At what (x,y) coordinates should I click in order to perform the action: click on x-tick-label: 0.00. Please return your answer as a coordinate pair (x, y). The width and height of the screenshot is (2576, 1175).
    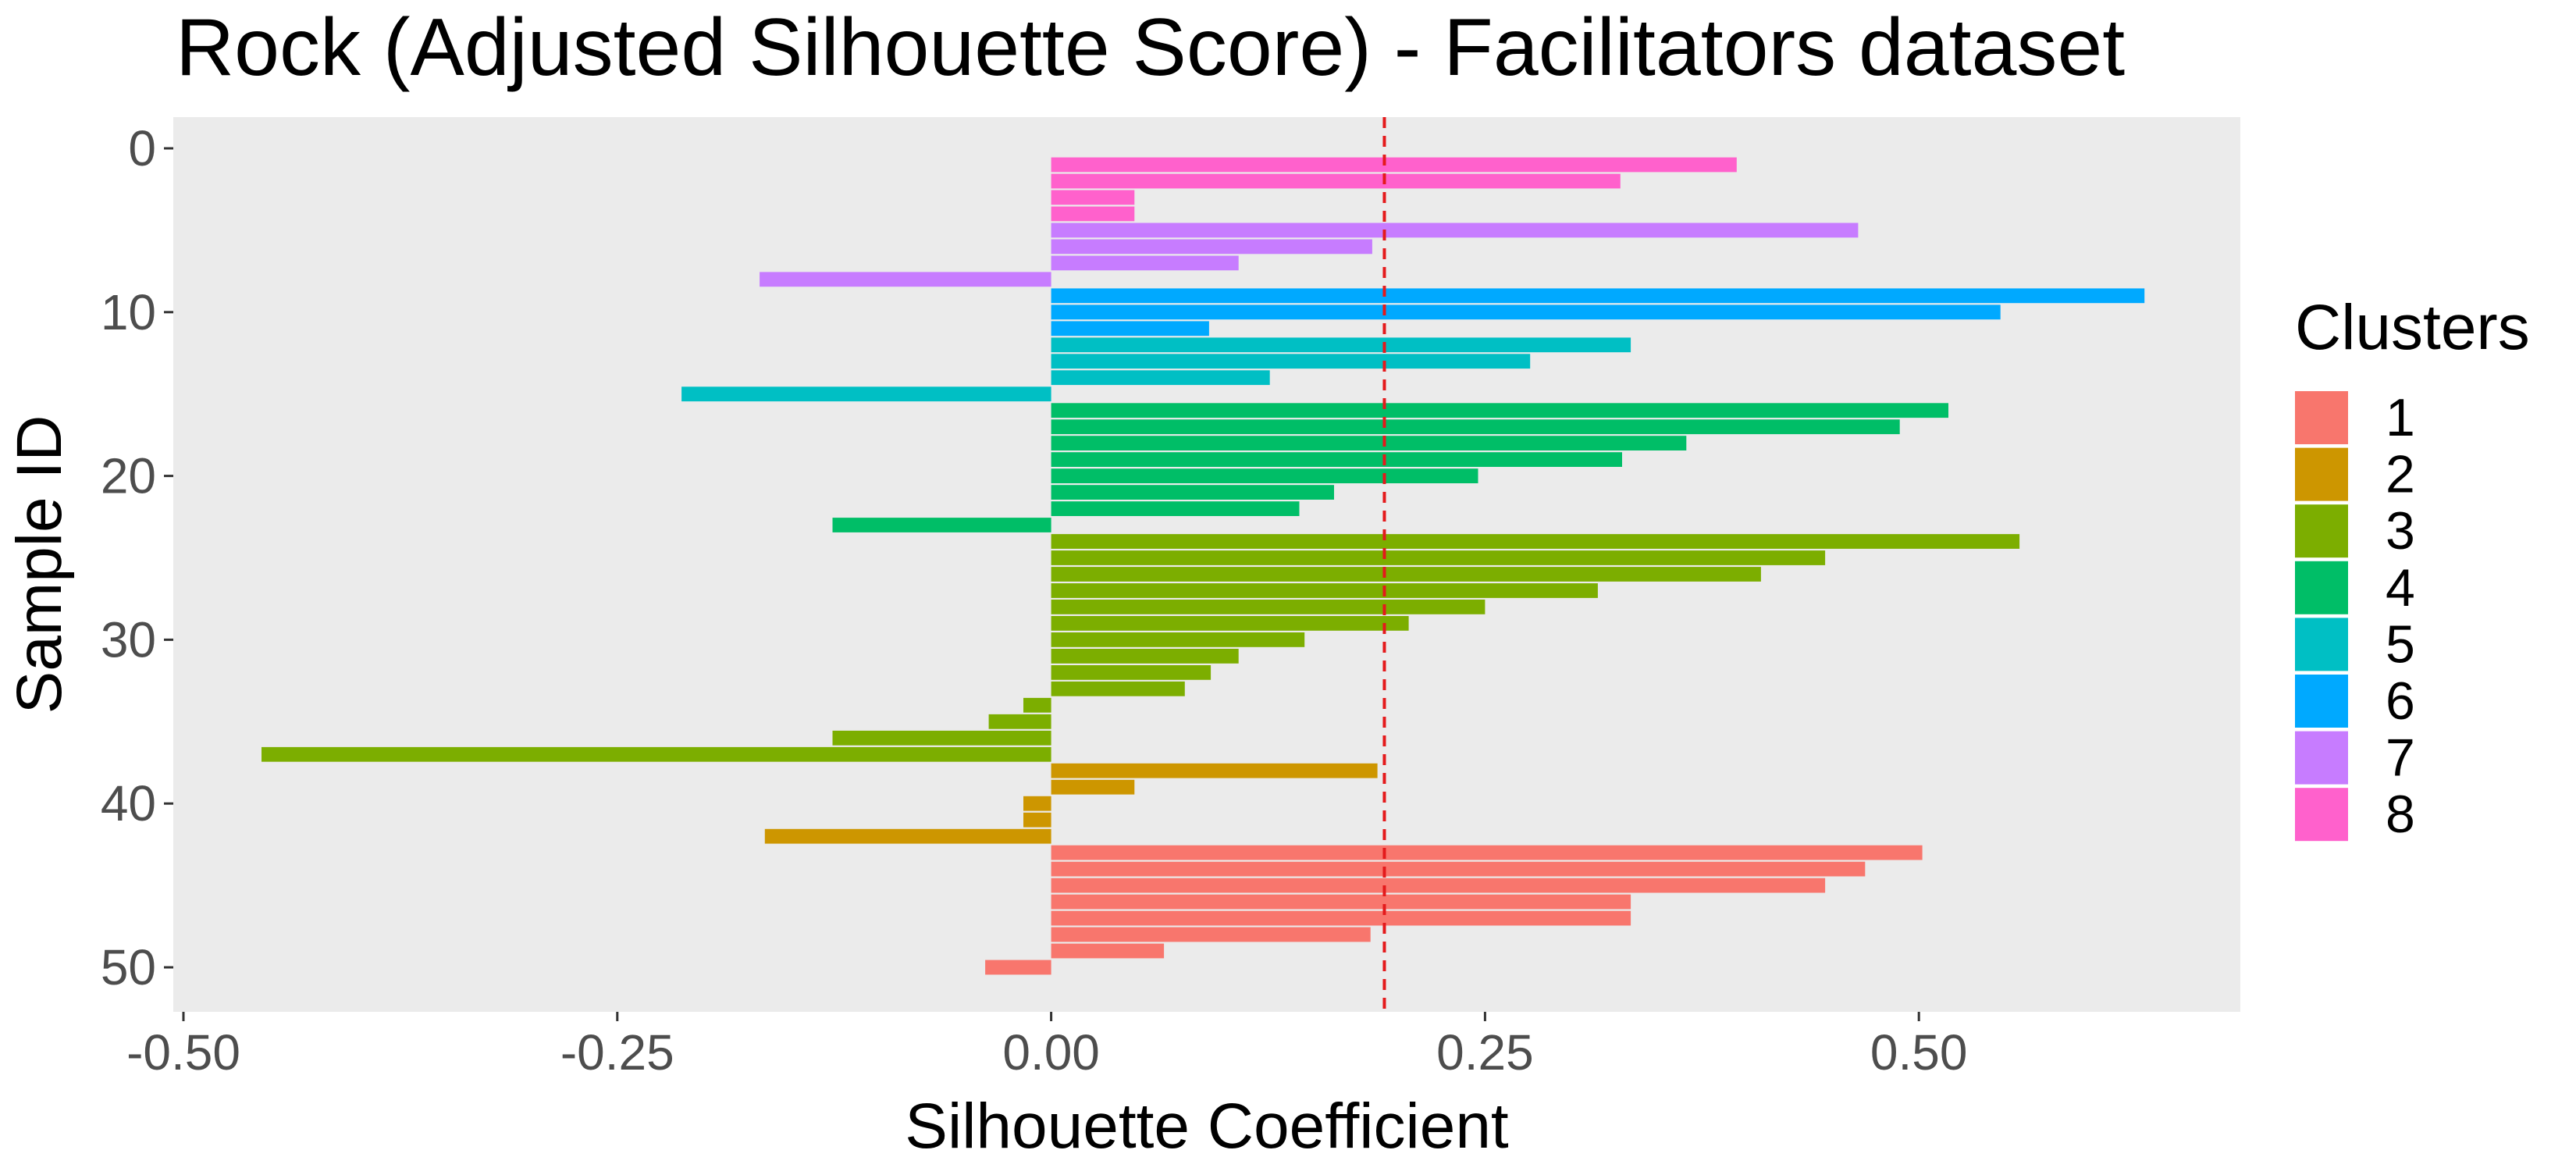
    Looking at the image, I should click on (1051, 1052).